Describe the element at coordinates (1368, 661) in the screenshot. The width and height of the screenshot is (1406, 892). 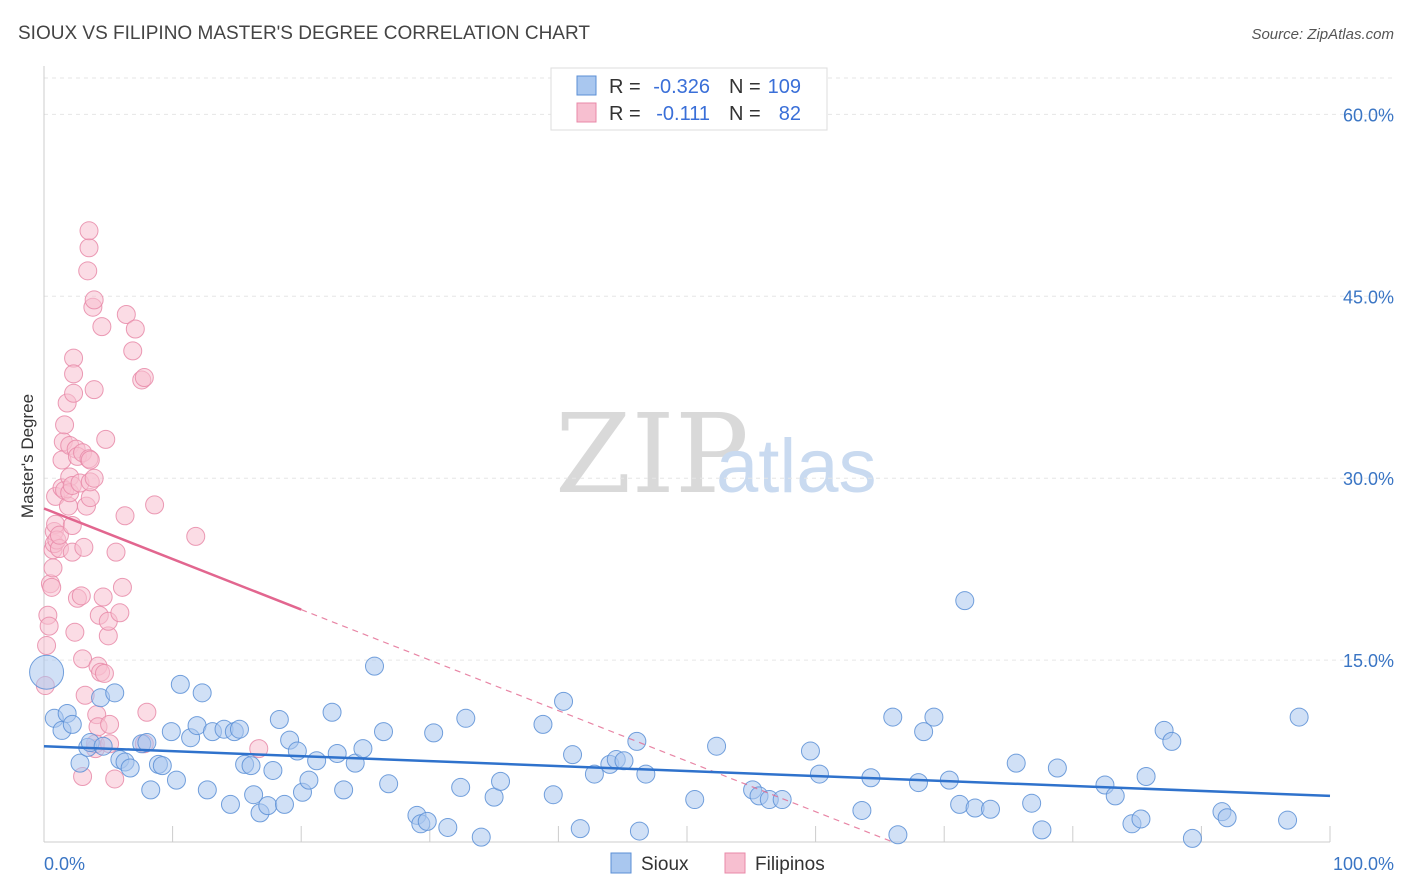
I see `y-tick-label: 15.0%` at that location.